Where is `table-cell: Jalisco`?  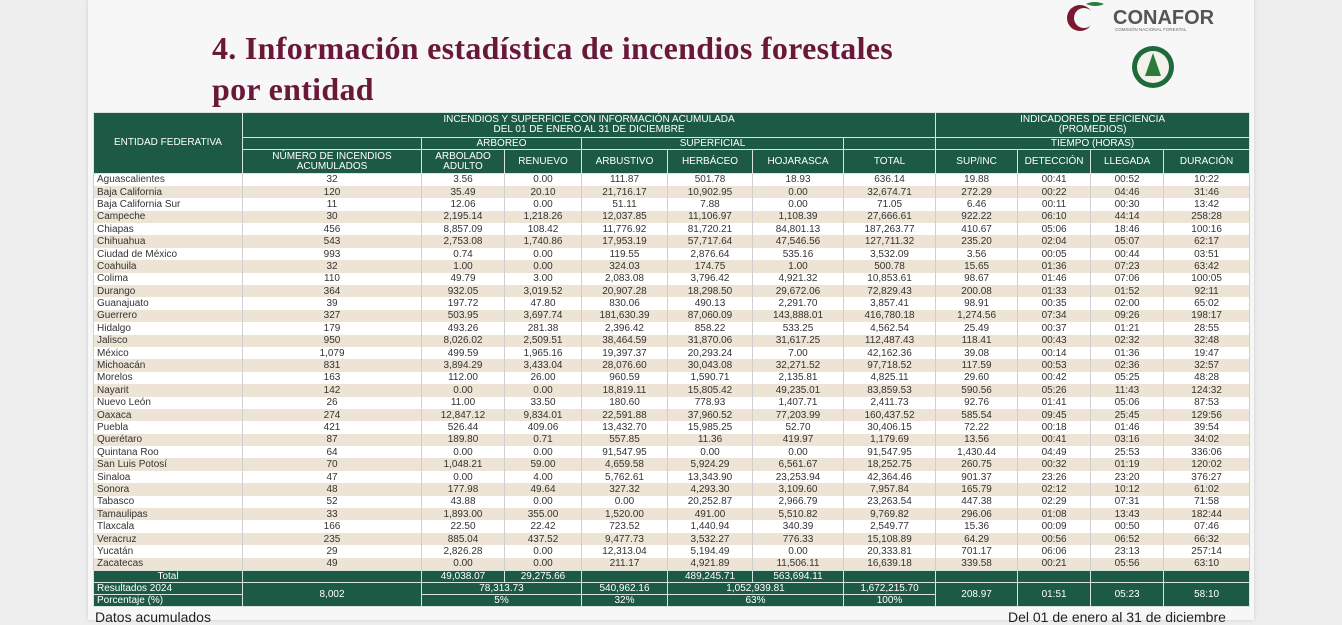 table-cell: Jalisco is located at coordinates (168, 340).